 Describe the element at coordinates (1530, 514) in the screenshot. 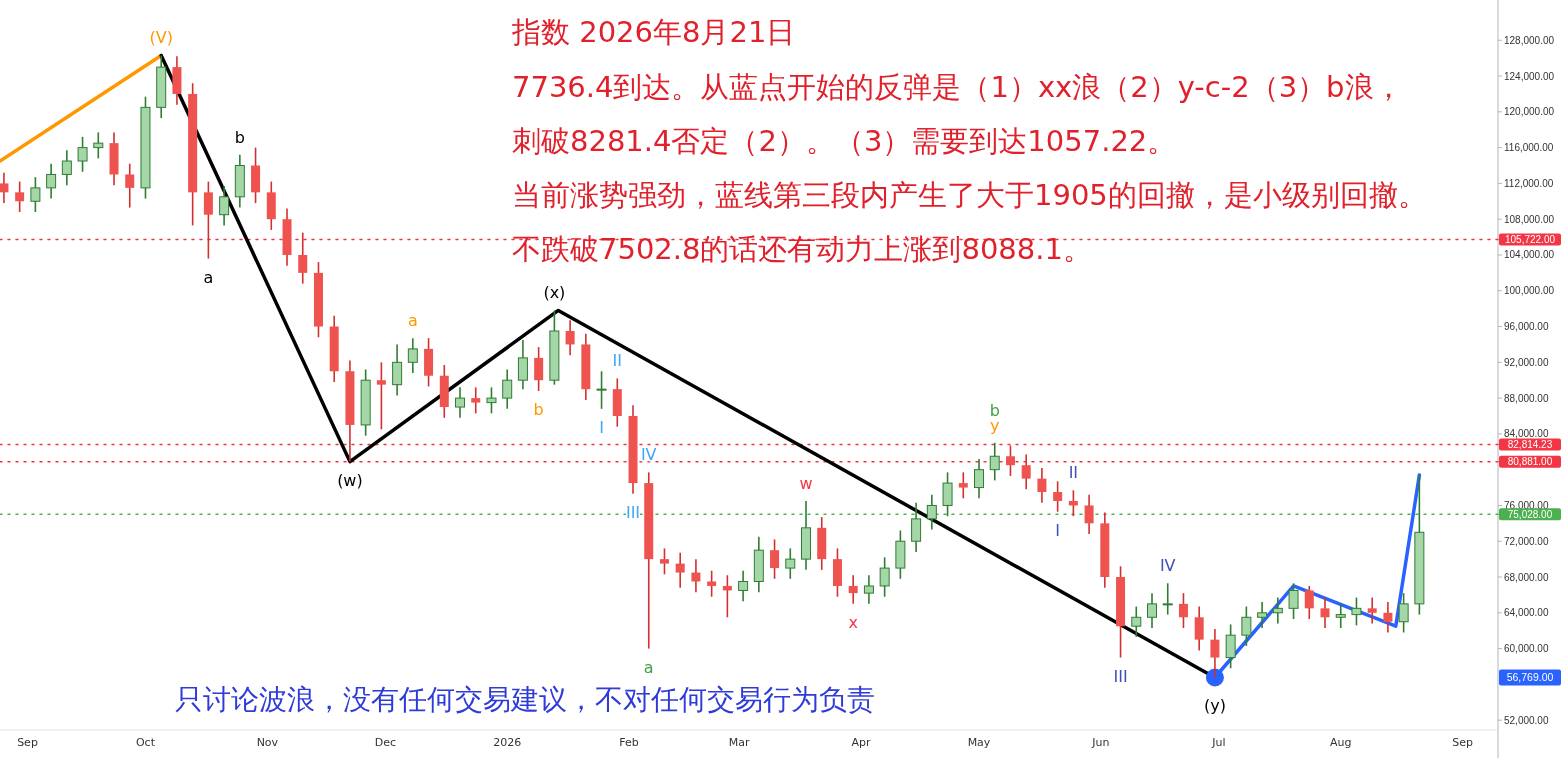

I see `ref-line-label: 75,028.00` at that location.